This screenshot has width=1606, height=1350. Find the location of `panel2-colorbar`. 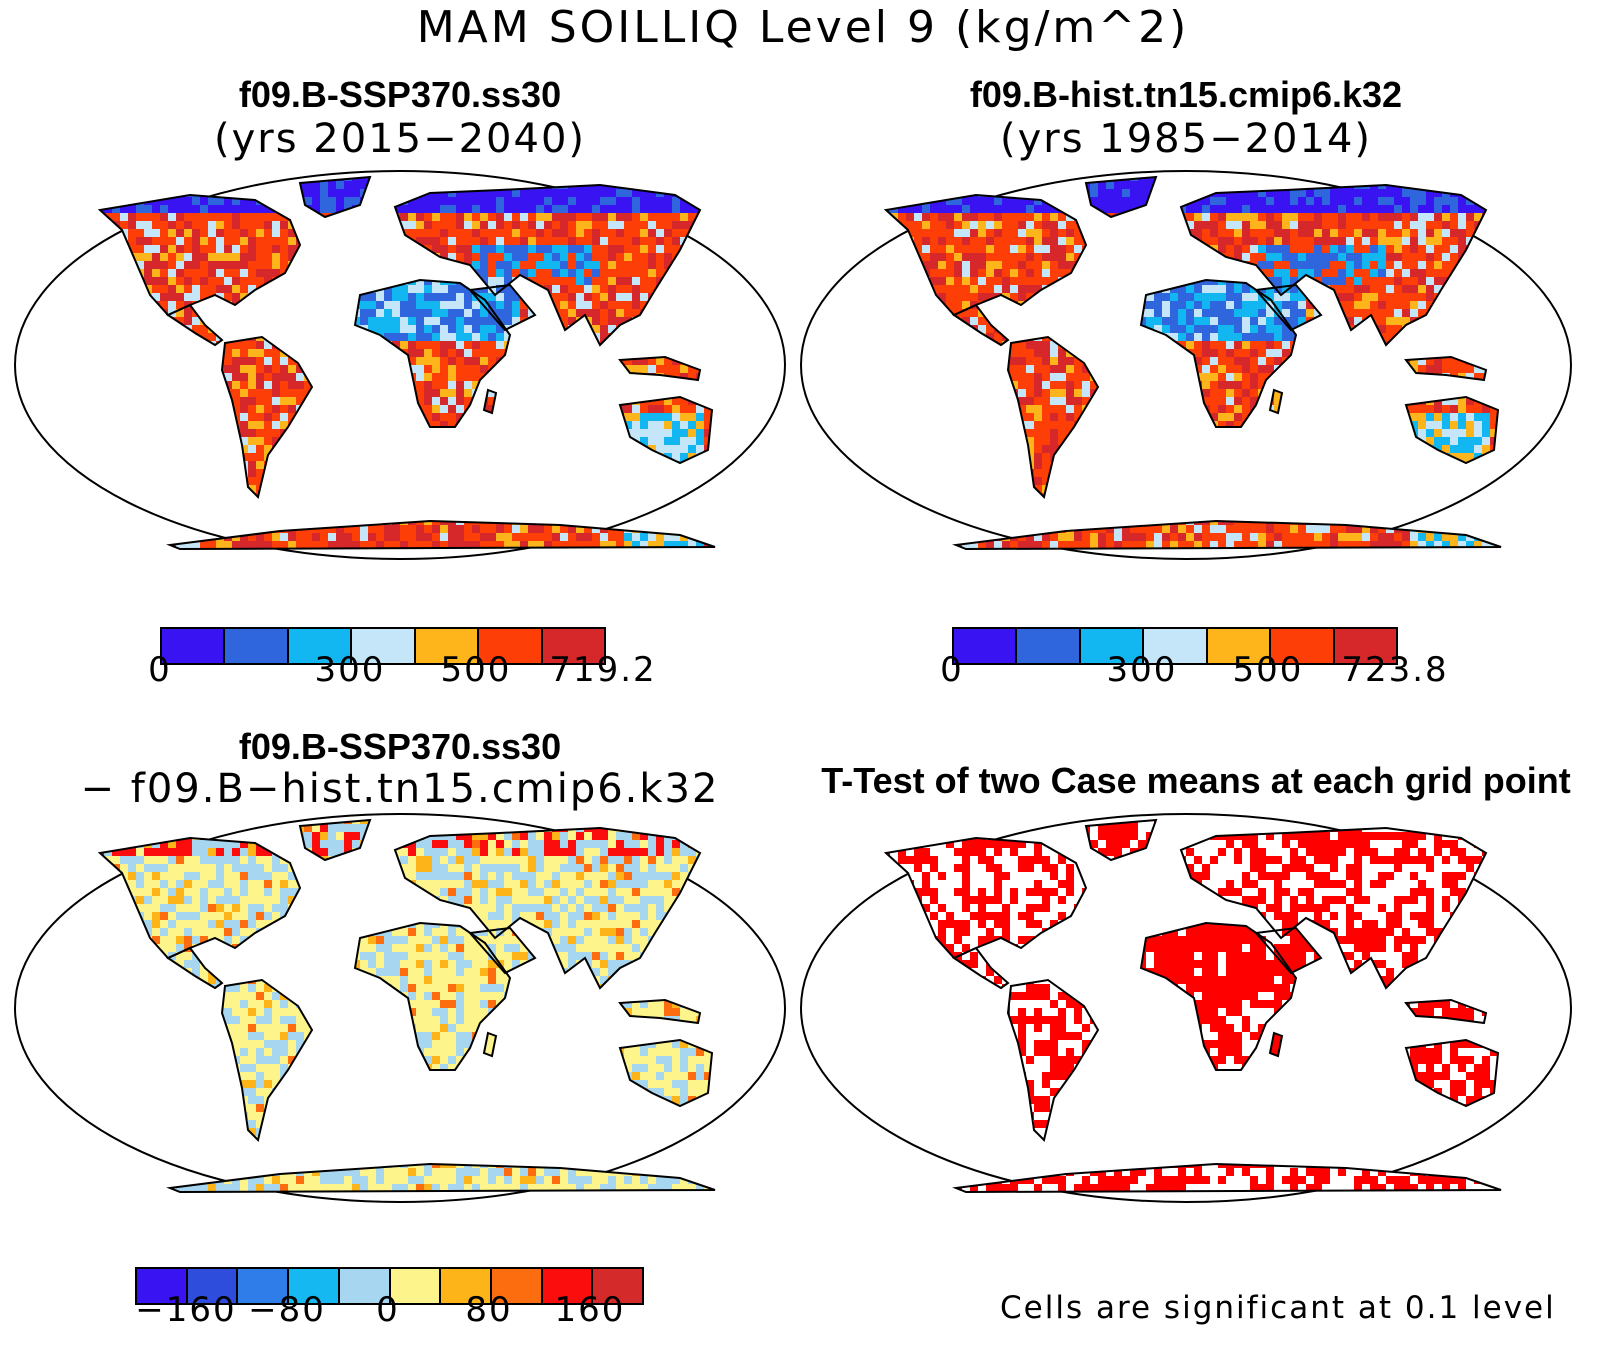

panel2-colorbar is located at coordinates (1175, 646).